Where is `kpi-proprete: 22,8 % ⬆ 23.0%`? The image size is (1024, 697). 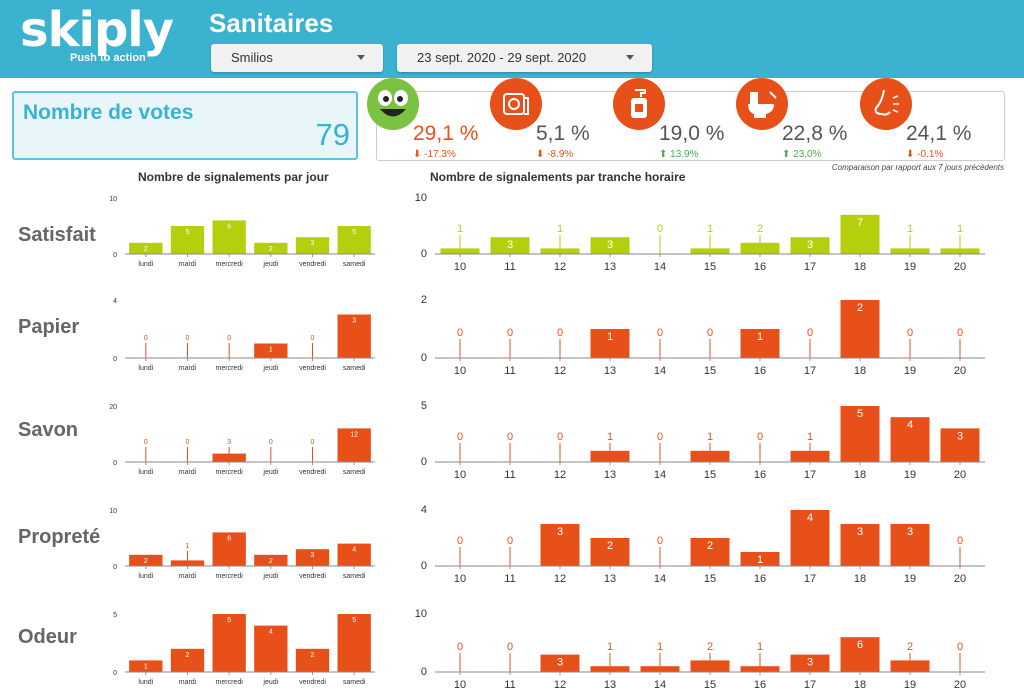 kpi-proprete: 22,8 % ⬆ 23.0% is located at coordinates (797, 120).